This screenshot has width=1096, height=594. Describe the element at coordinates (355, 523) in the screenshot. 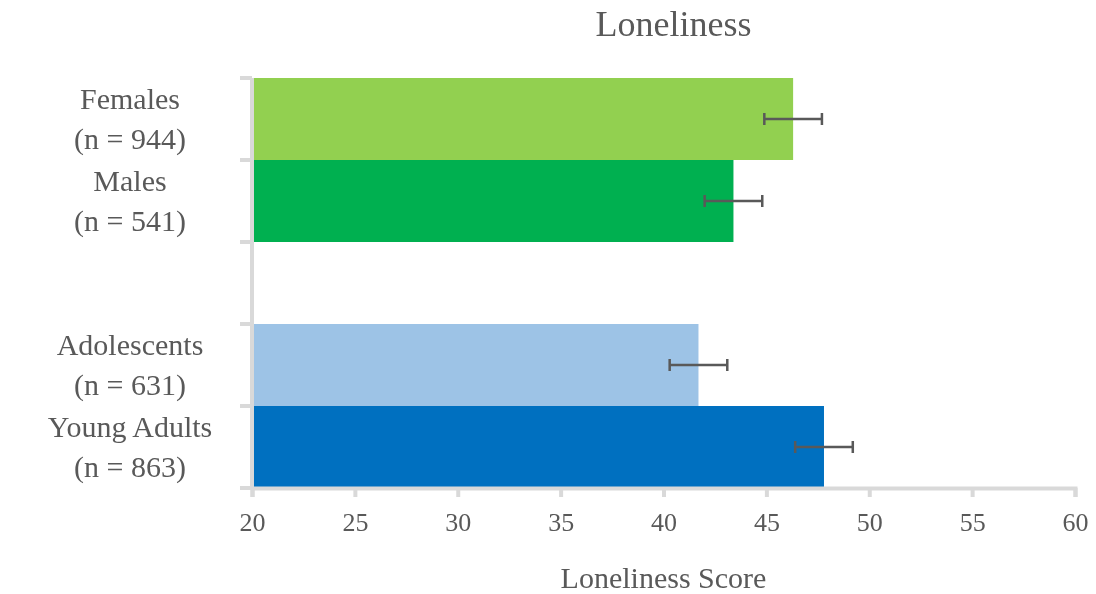

I see `x-tick-label: 25` at that location.